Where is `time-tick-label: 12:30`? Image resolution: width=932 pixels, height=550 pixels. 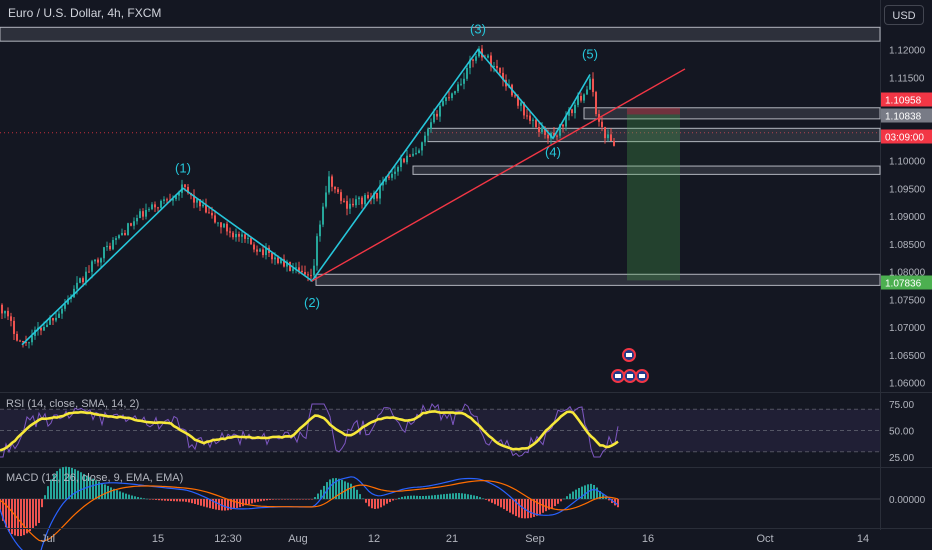 time-tick-label: 12:30 is located at coordinates (228, 539).